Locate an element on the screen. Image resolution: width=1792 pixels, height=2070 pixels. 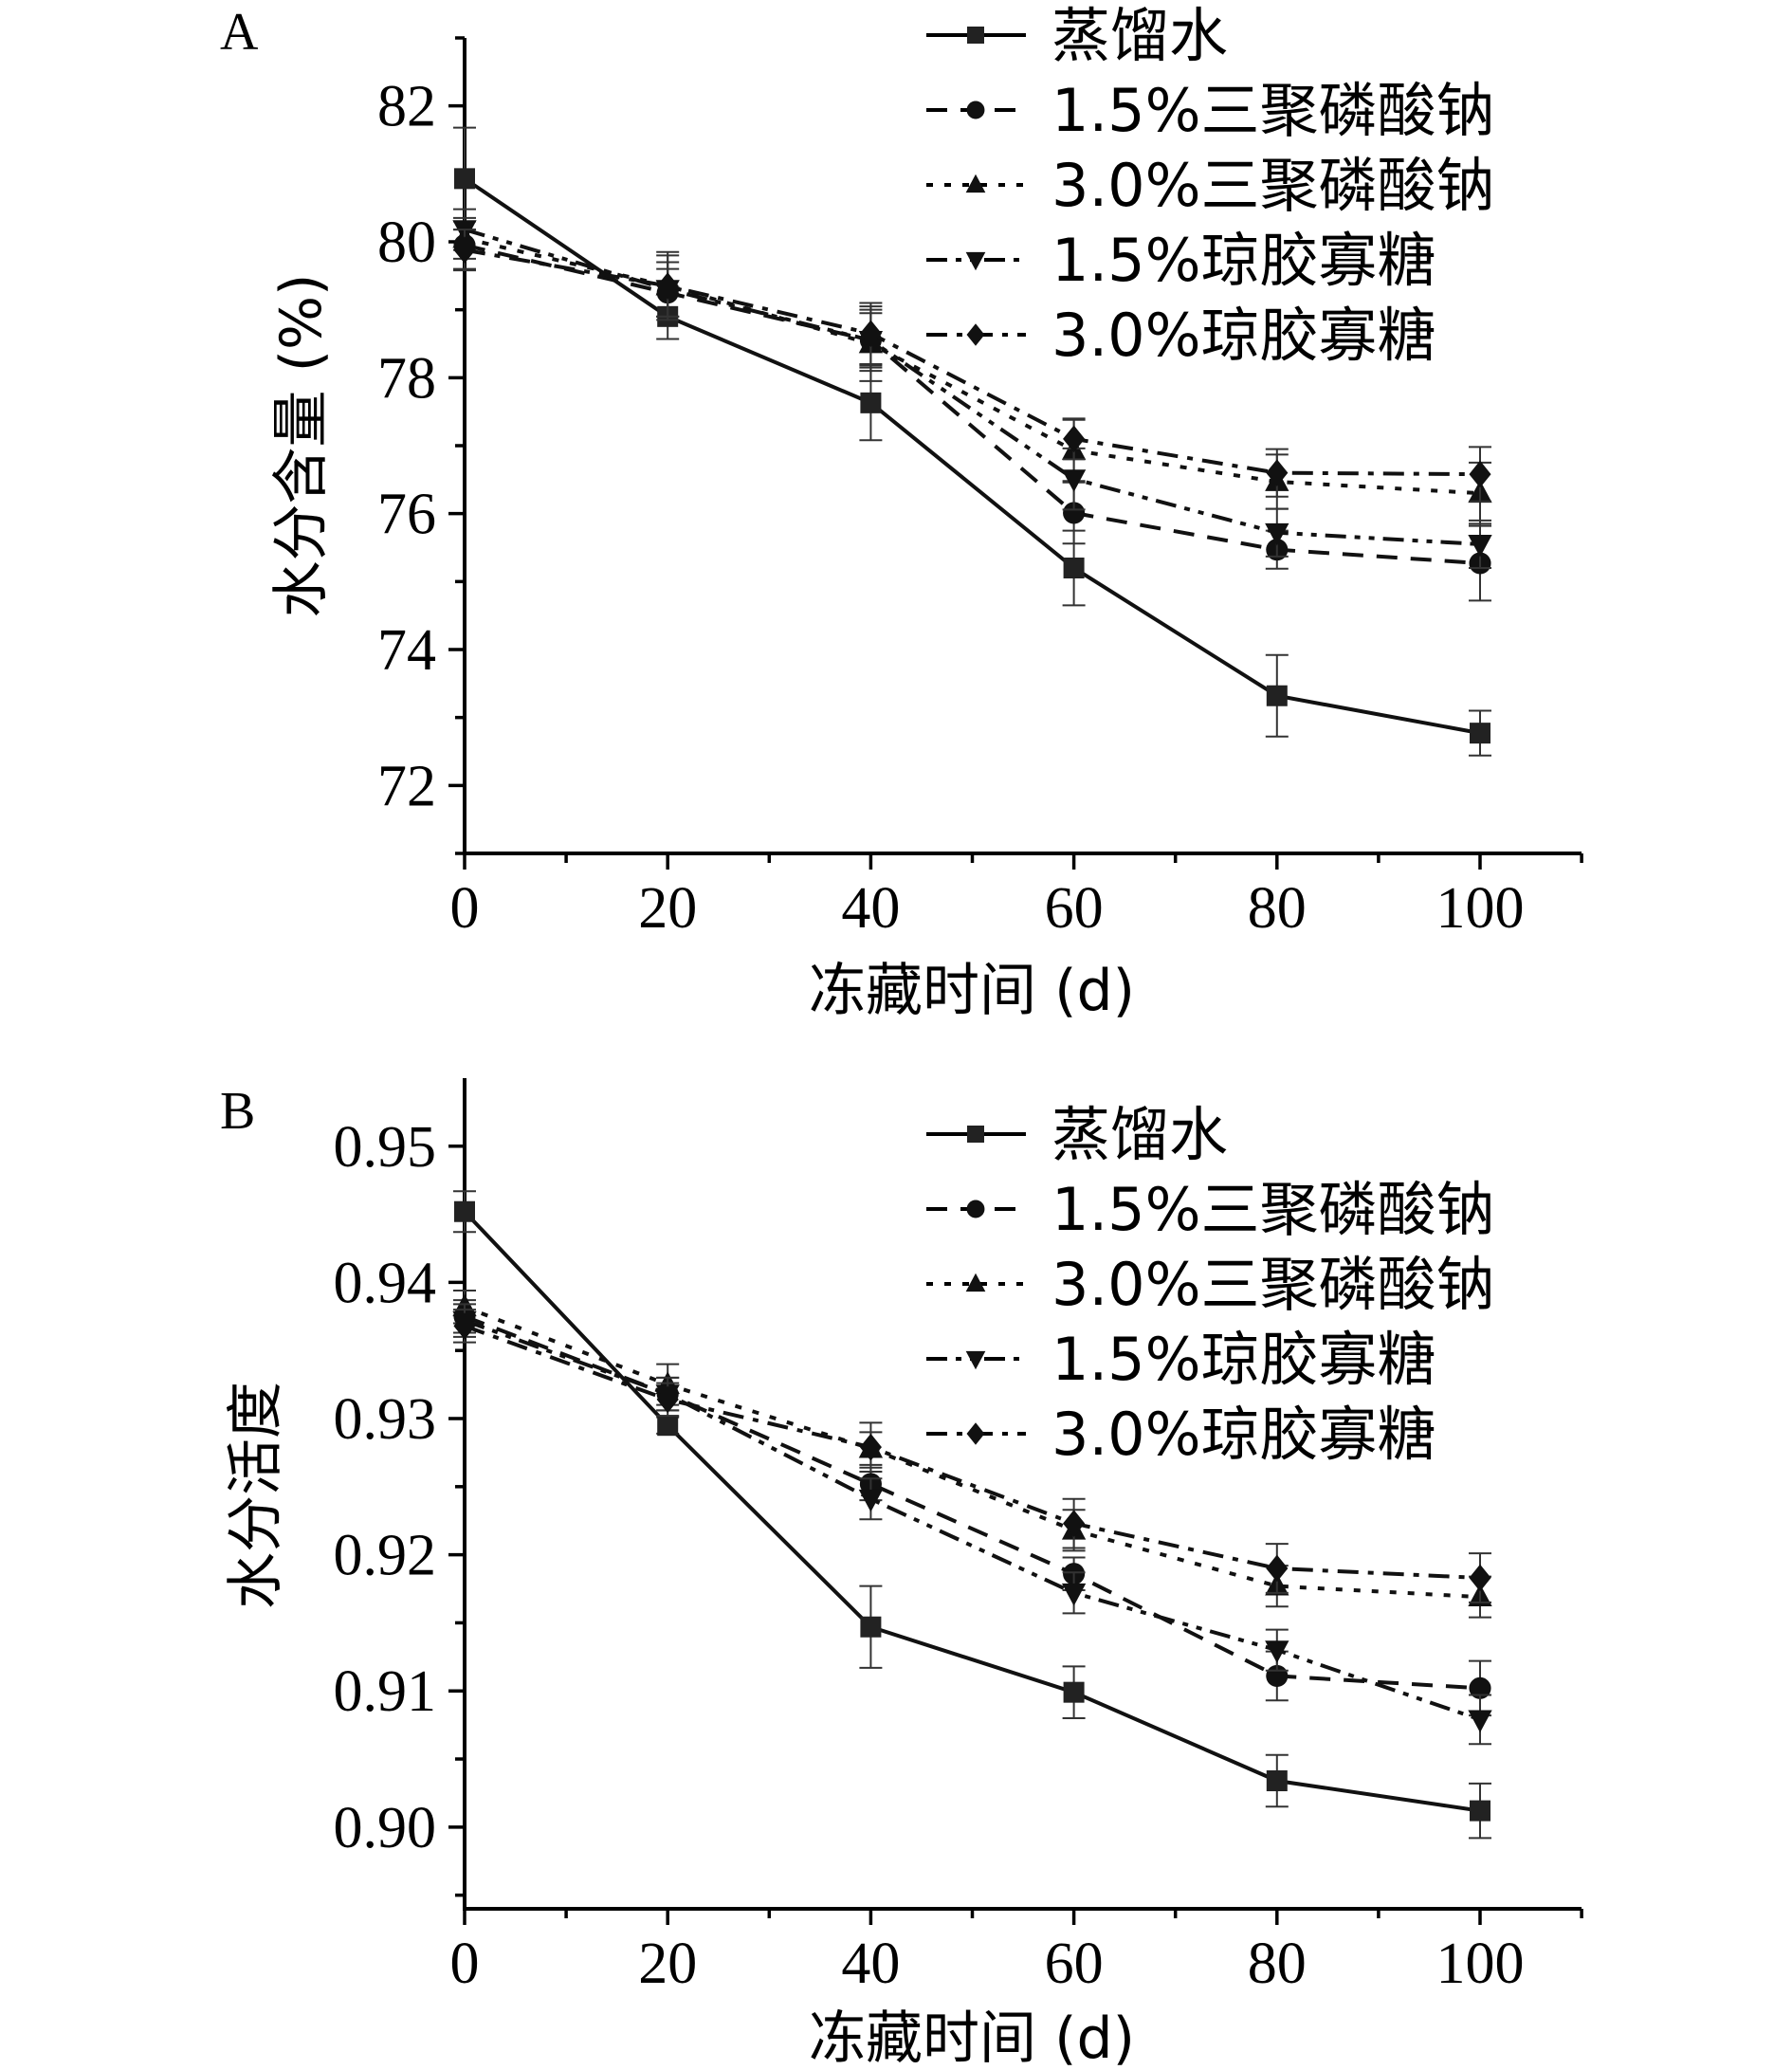
y-tick-label: 0.94 is located at coordinates (385, 1283).